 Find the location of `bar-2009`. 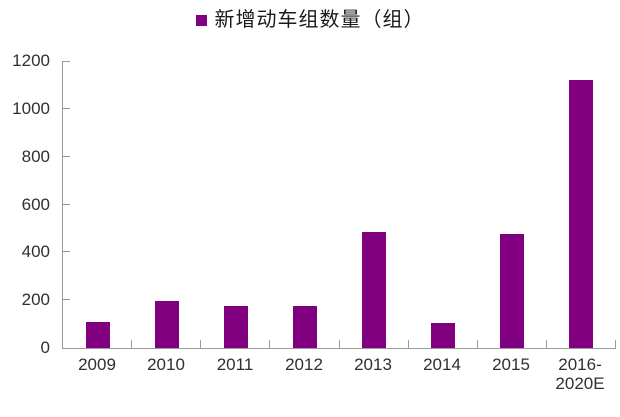

bar-2009 is located at coordinates (98, 335).